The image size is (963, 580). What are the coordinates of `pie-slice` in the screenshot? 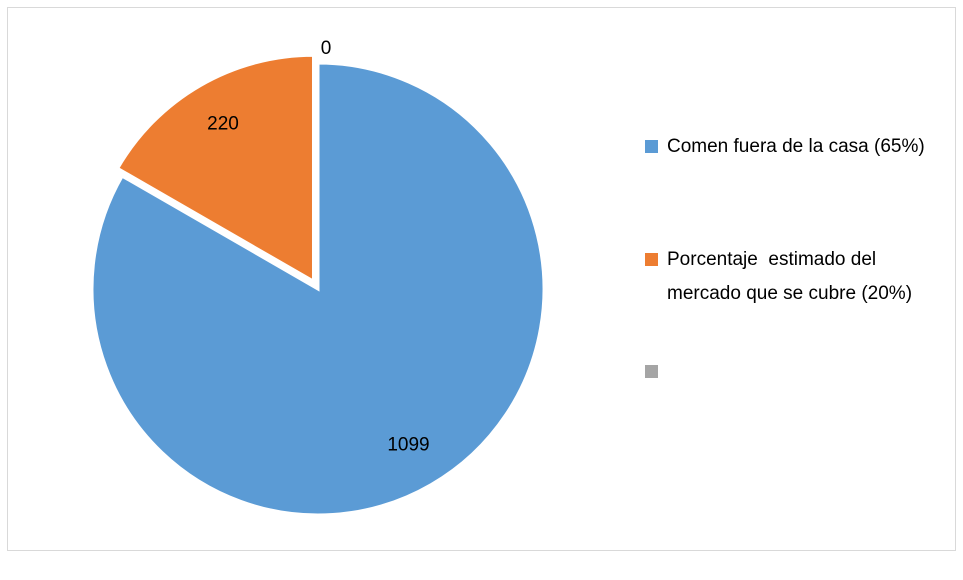 It's located at (215, 168).